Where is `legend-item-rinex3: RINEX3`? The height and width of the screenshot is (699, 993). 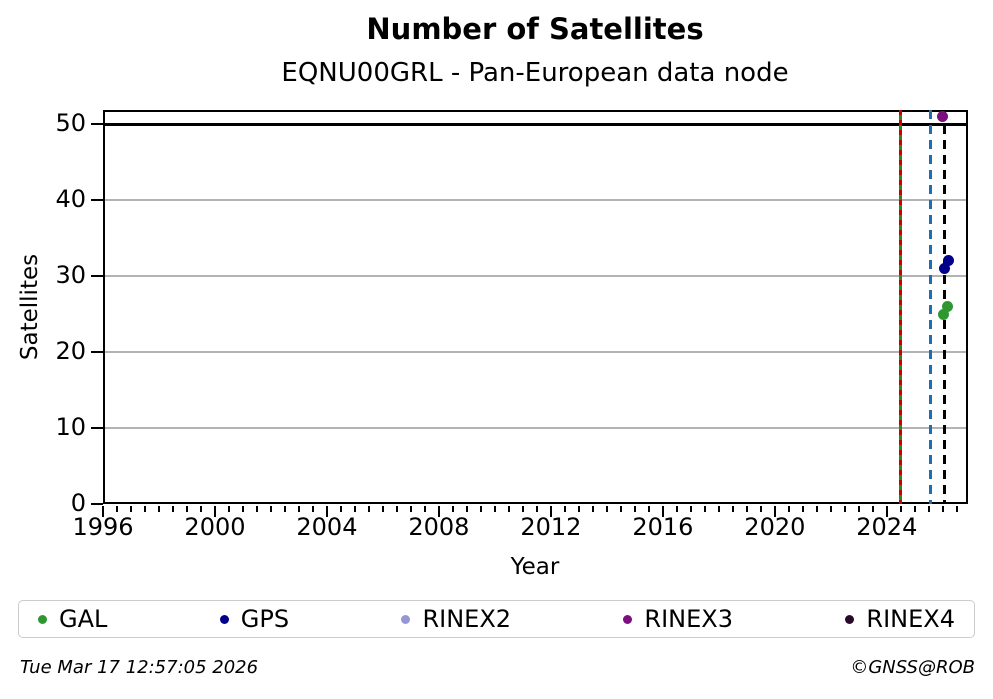 legend-item-rinex3: RINEX3 is located at coordinates (678, 619).